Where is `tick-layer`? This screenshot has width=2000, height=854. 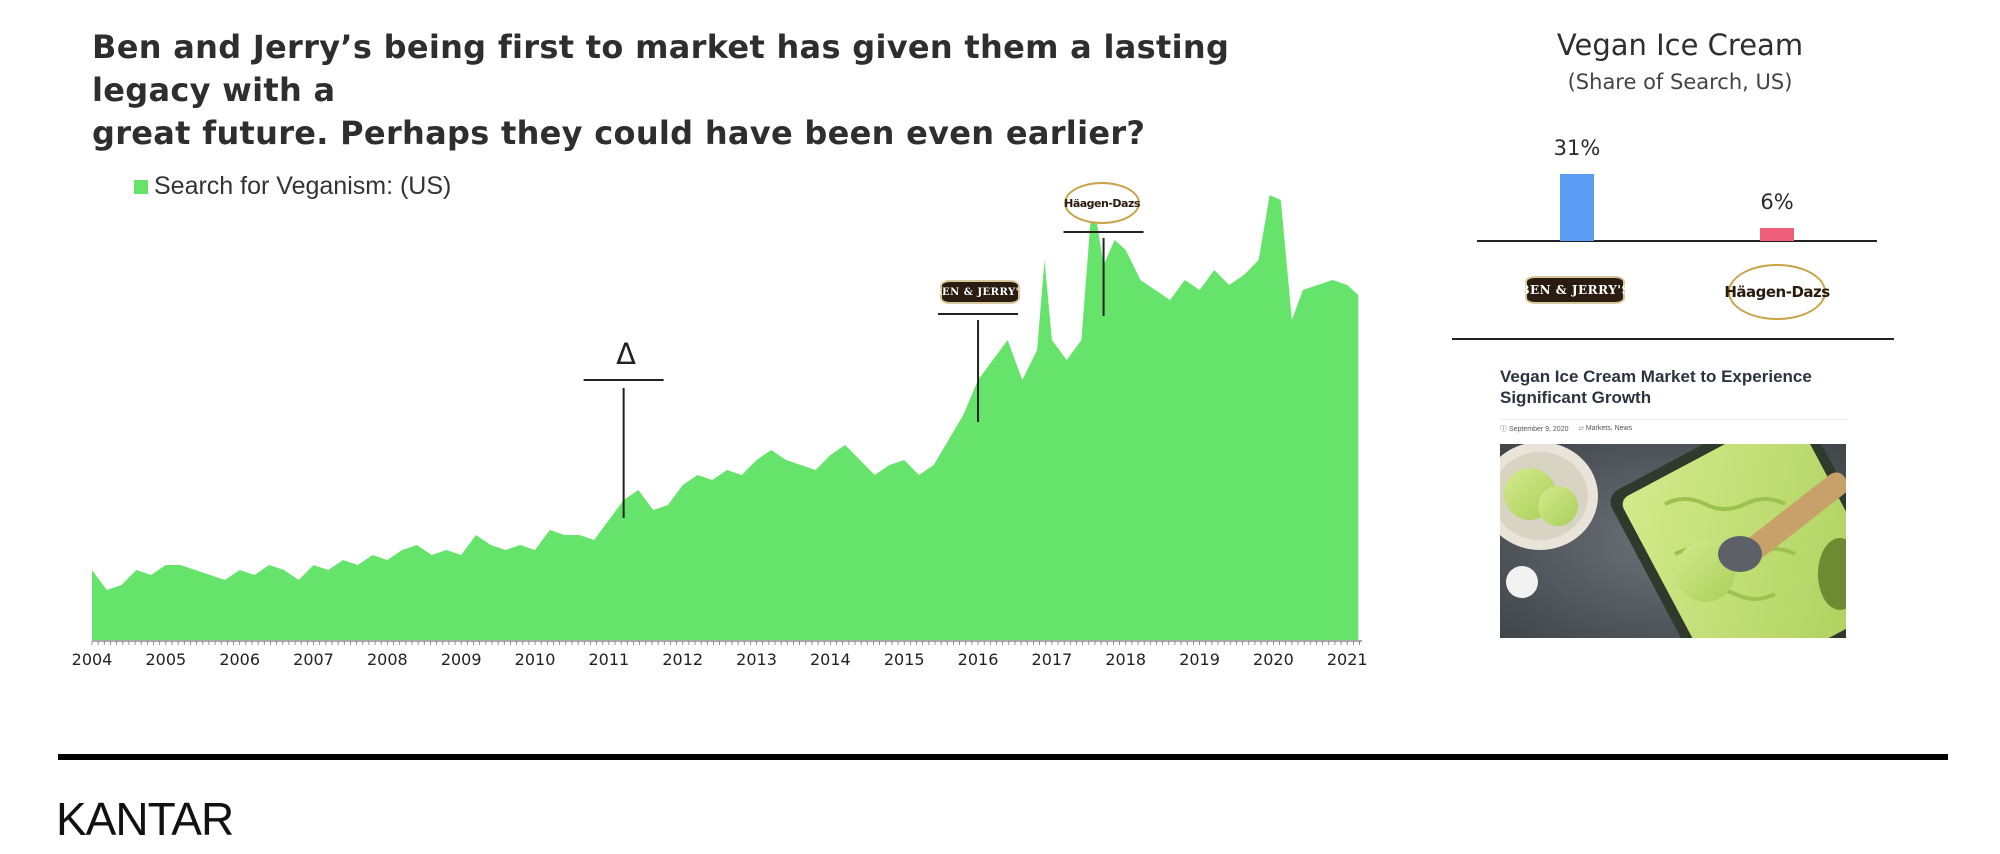 tick-layer is located at coordinates (726, 642).